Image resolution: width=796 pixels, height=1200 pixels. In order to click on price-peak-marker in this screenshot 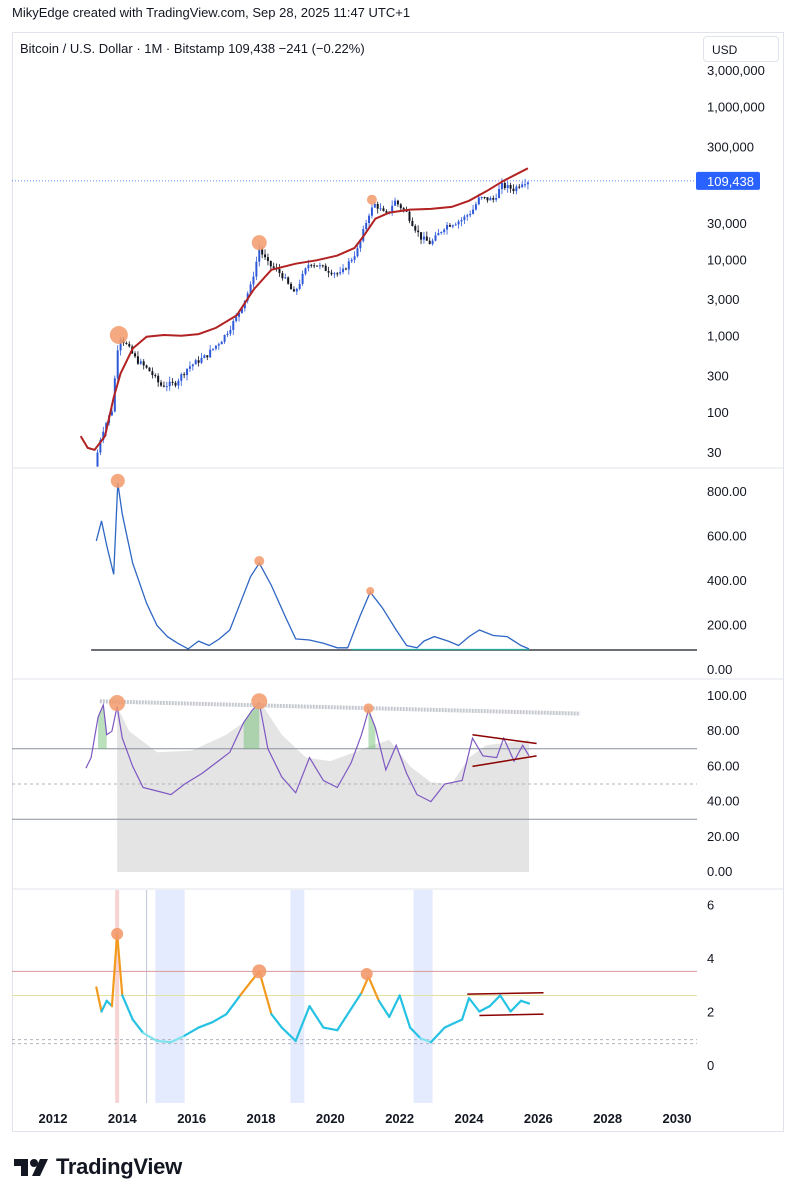, I will do `click(371, 199)`.